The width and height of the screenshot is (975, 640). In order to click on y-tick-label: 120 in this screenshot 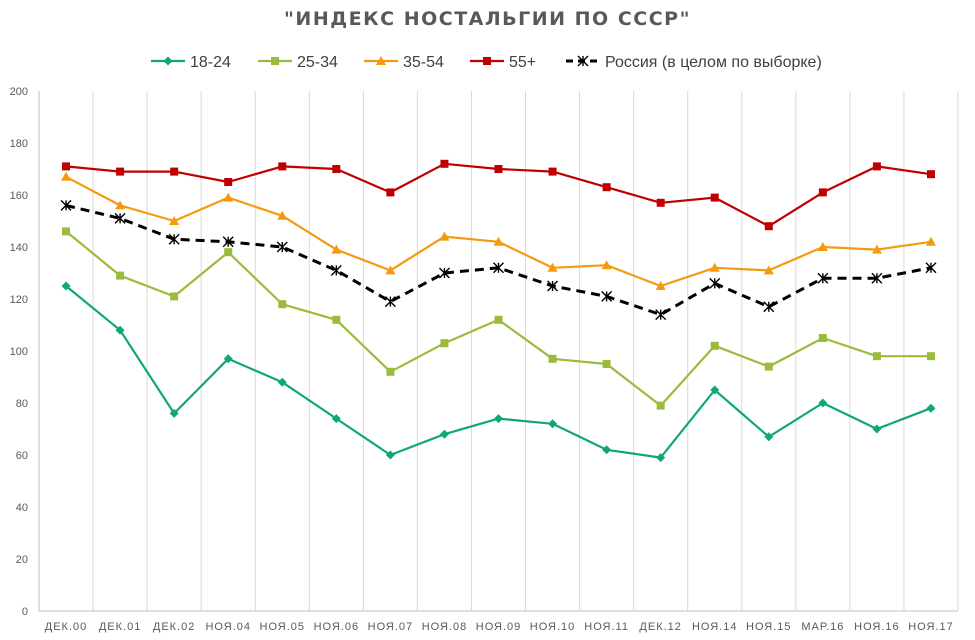, I will do `click(19, 300)`.